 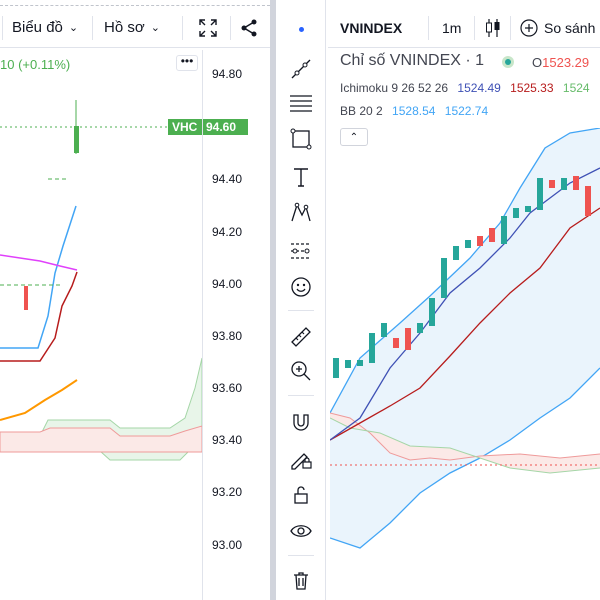 I want to click on trash-tool, so click(x=301, y=581).